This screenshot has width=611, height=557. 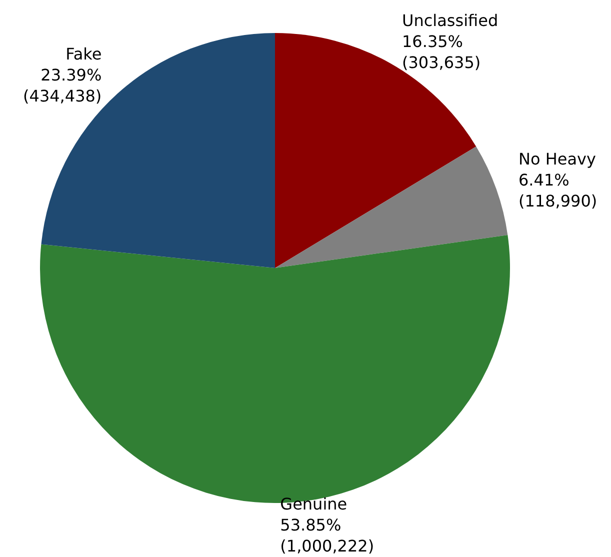 What do you see at coordinates (327, 536) in the screenshot?
I see `data-label: 53.85% (1,000,222)` at bounding box center [327, 536].